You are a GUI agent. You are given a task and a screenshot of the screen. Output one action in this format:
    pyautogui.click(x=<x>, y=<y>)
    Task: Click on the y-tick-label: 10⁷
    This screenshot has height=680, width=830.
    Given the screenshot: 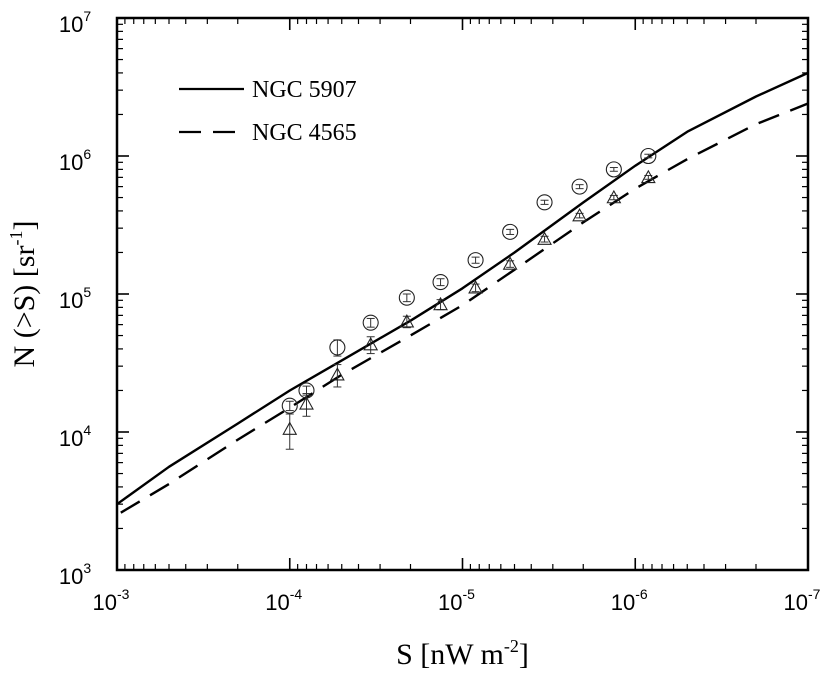 What is the action you would take?
    pyautogui.click(x=75, y=22)
    